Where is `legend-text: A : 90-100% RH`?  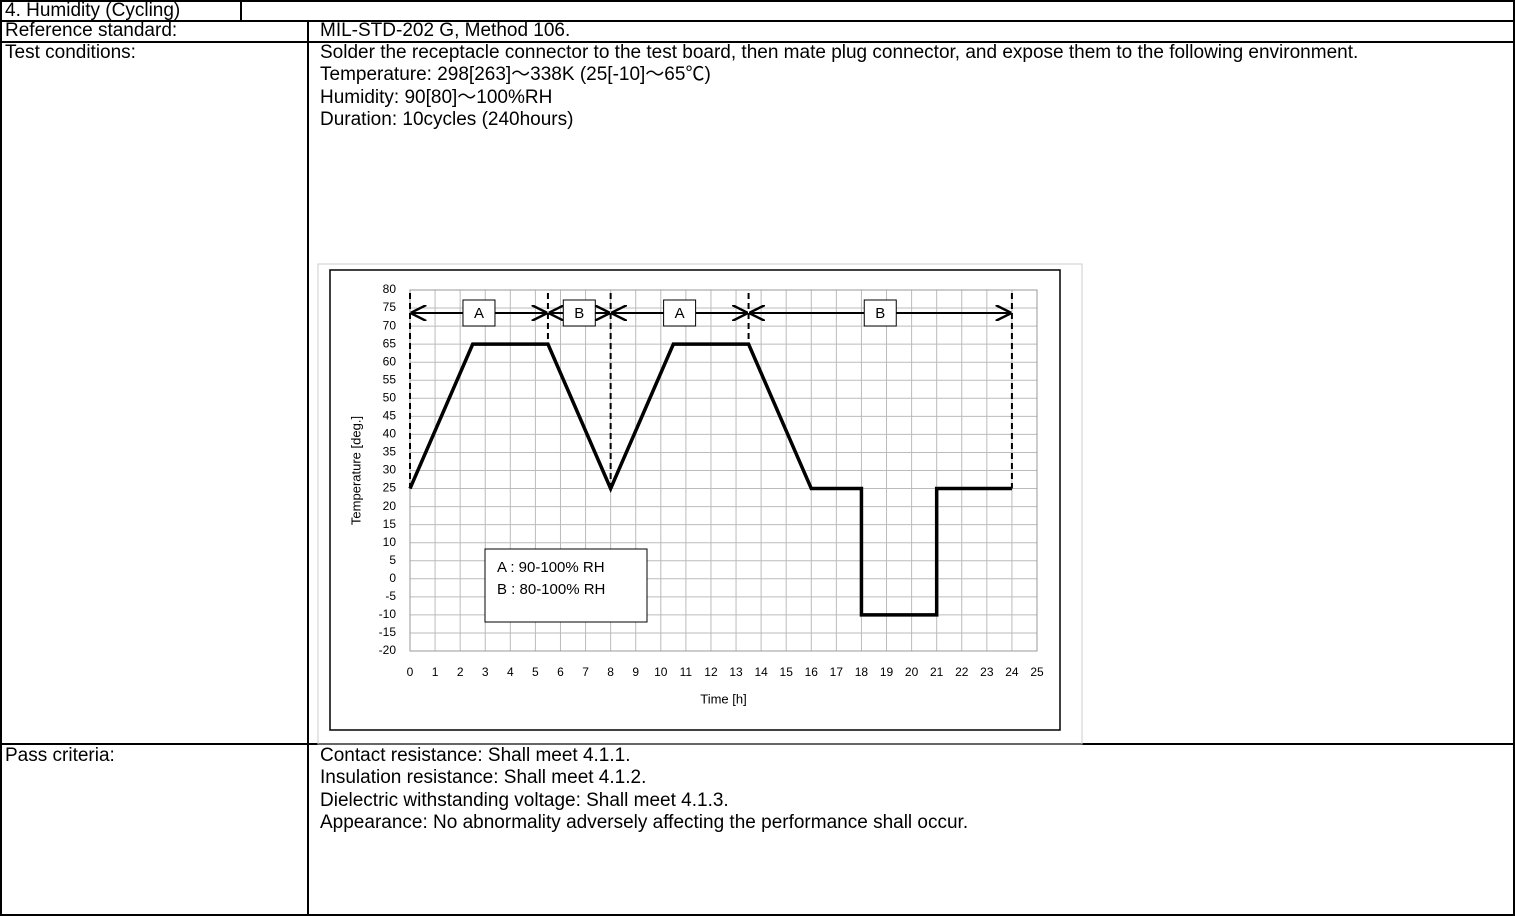
legend-text: A : 90-100% RH is located at coordinates (551, 567).